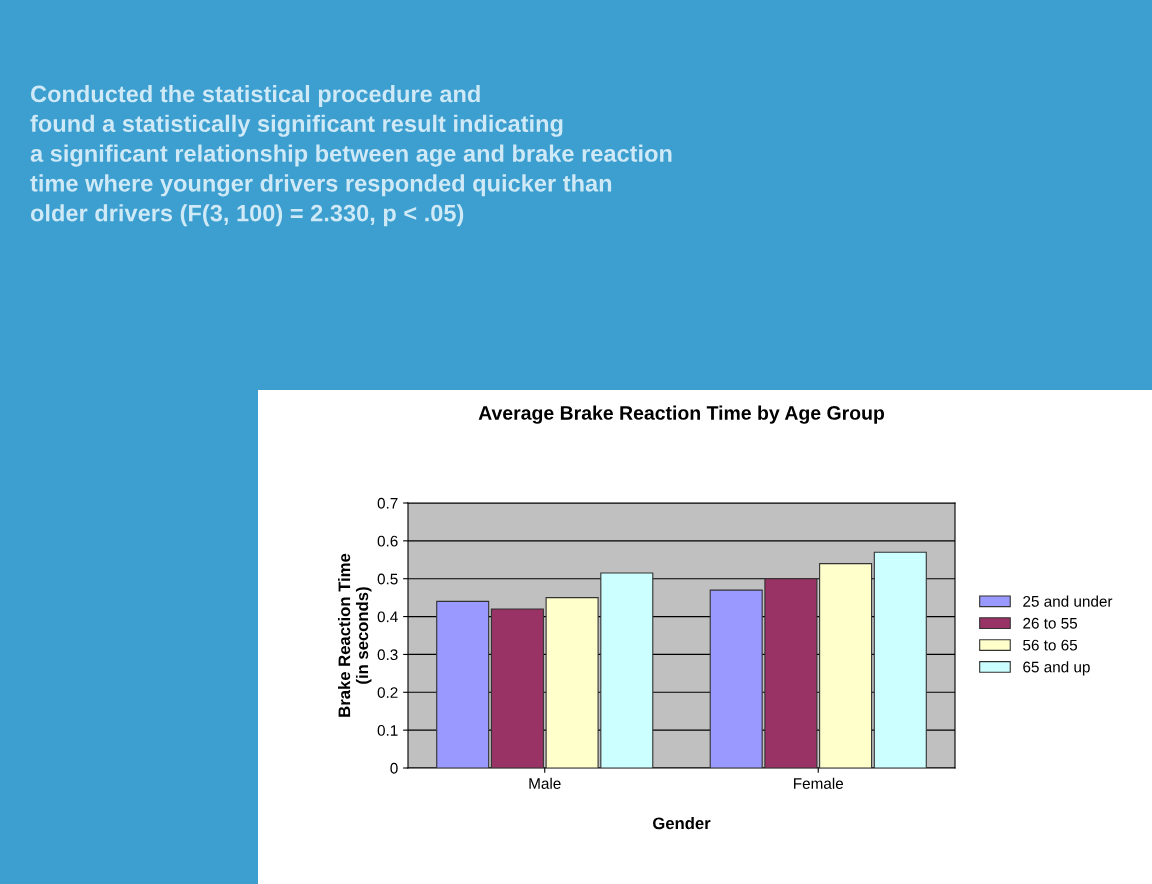  Describe the element at coordinates (1050, 645) in the screenshot. I see `legend-label: 56 to 65` at that location.